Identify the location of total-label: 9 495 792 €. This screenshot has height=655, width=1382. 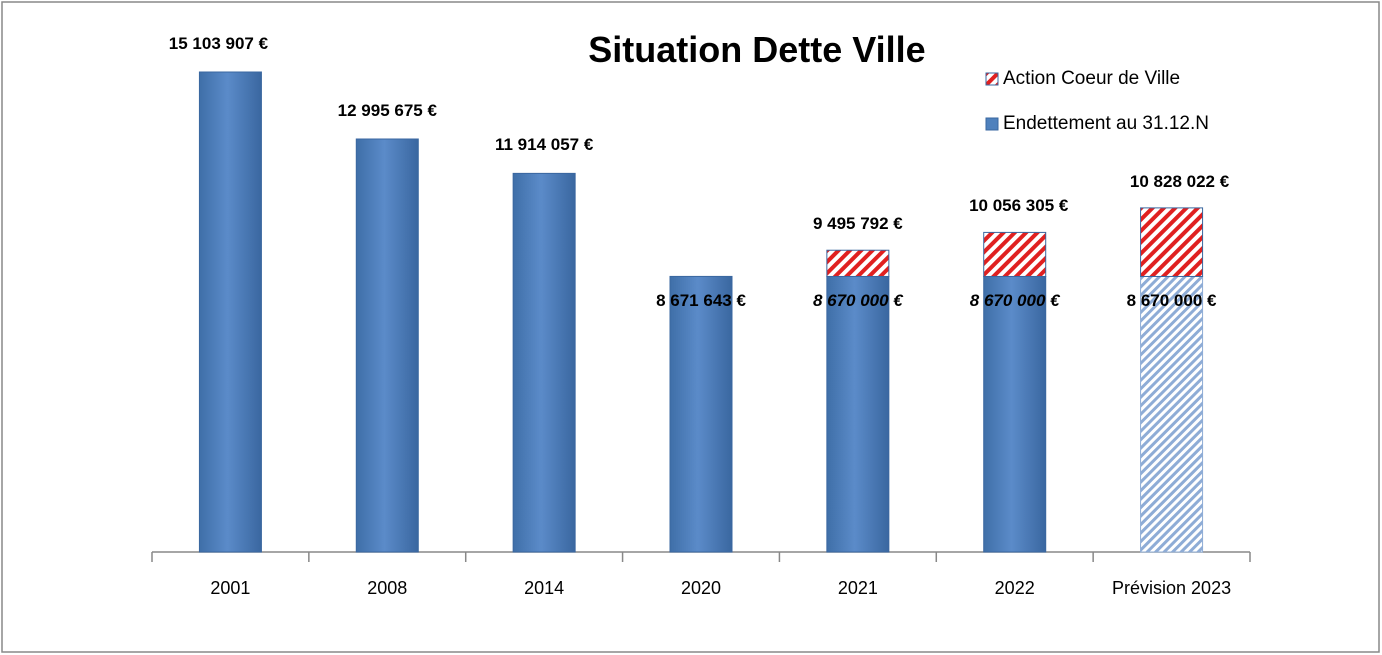
(857, 224).